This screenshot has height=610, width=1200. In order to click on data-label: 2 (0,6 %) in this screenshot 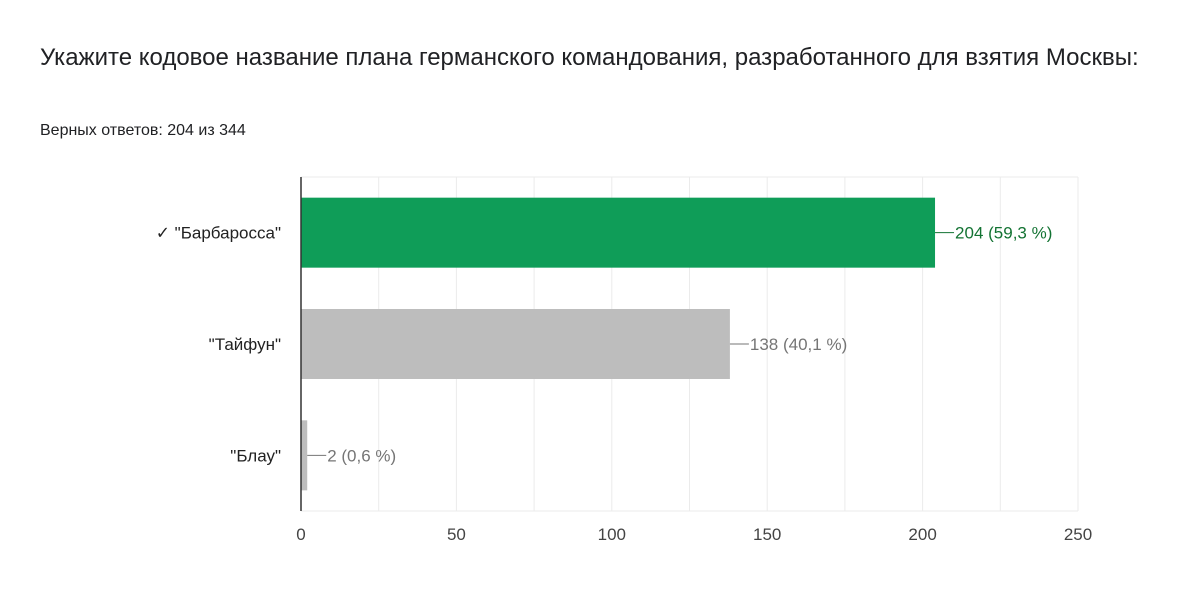, I will do `click(361, 455)`.